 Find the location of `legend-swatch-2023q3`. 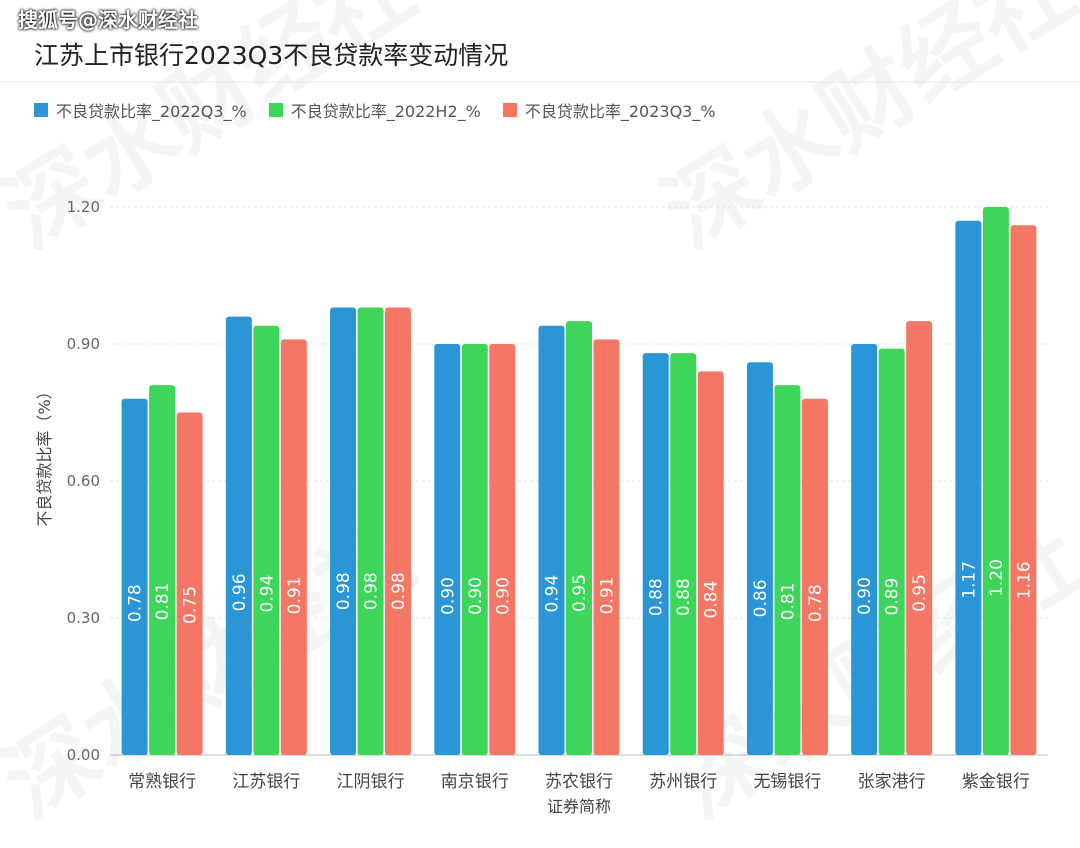

legend-swatch-2023q3 is located at coordinates (509, 110).